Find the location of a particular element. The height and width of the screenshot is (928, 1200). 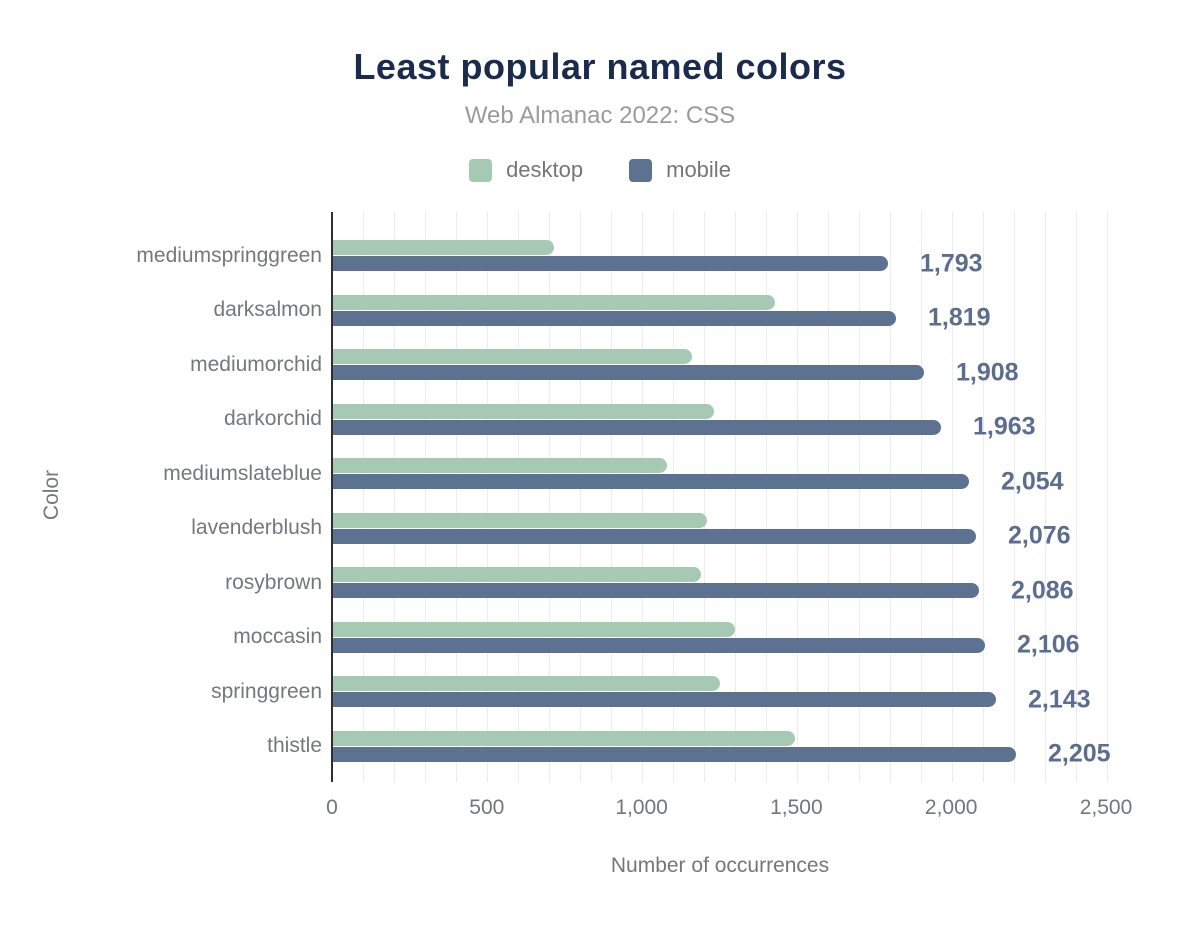

value-label-darkorchid: 1,963 is located at coordinates (1004, 426).